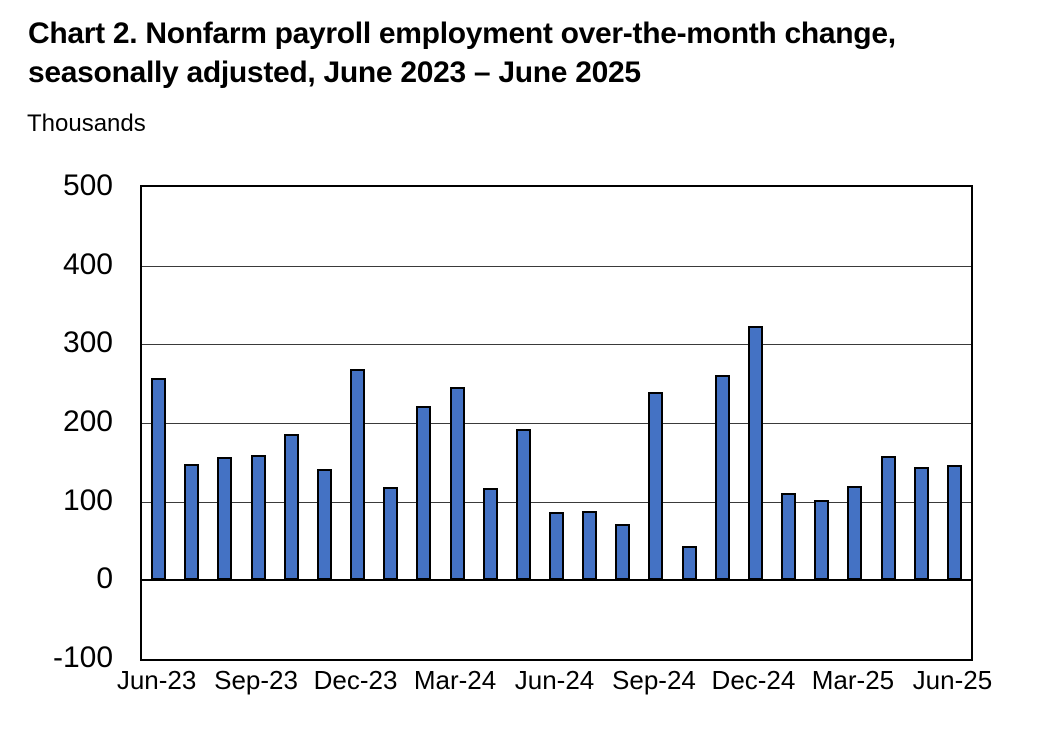 This screenshot has width=1039, height=735. What do you see at coordinates (86, 123) in the screenshot?
I see `y-axis-unit-label: Thousands` at bounding box center [86, 123].